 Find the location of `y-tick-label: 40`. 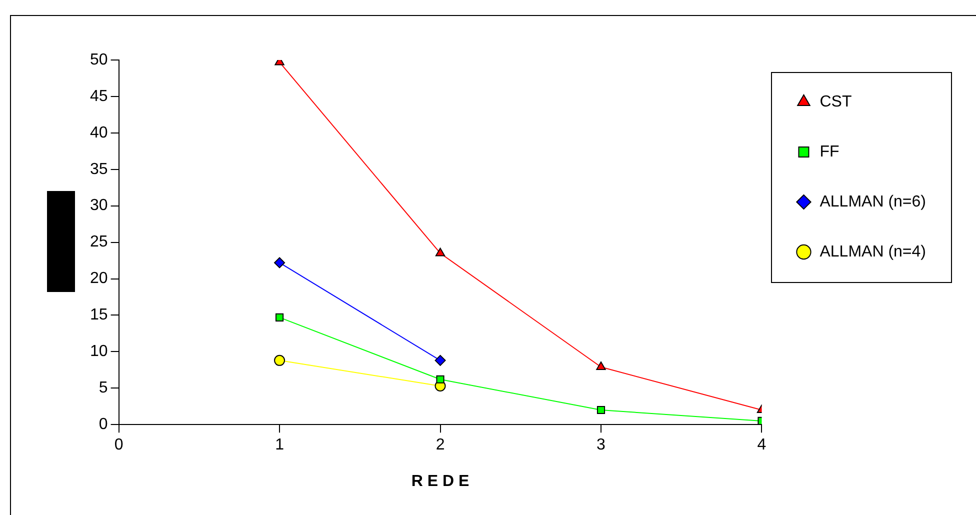

y-tick-label: 40 is located at coordinates (99, 133).